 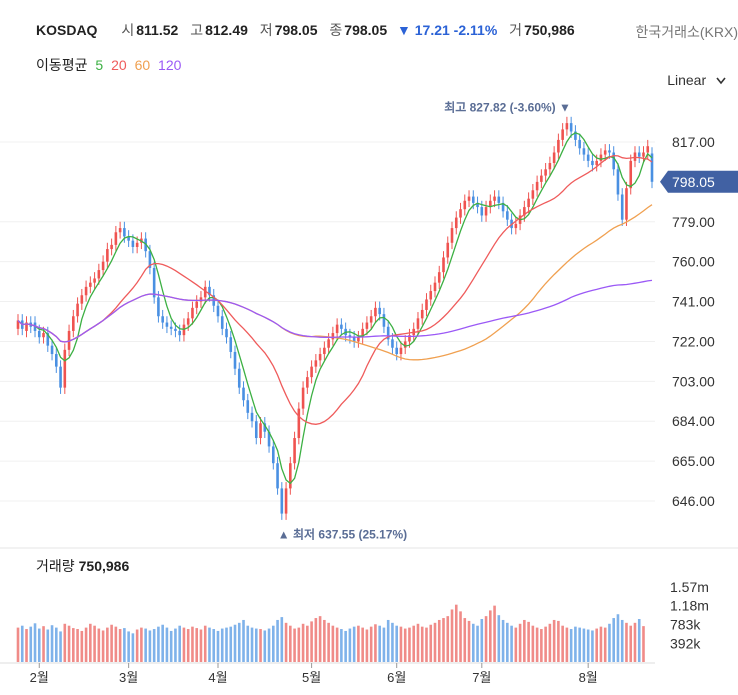 What do you see at coordinates (693, 461) in the screenshot?
I see `price-tick-label: 665.00` at bounding box center [693, 461].